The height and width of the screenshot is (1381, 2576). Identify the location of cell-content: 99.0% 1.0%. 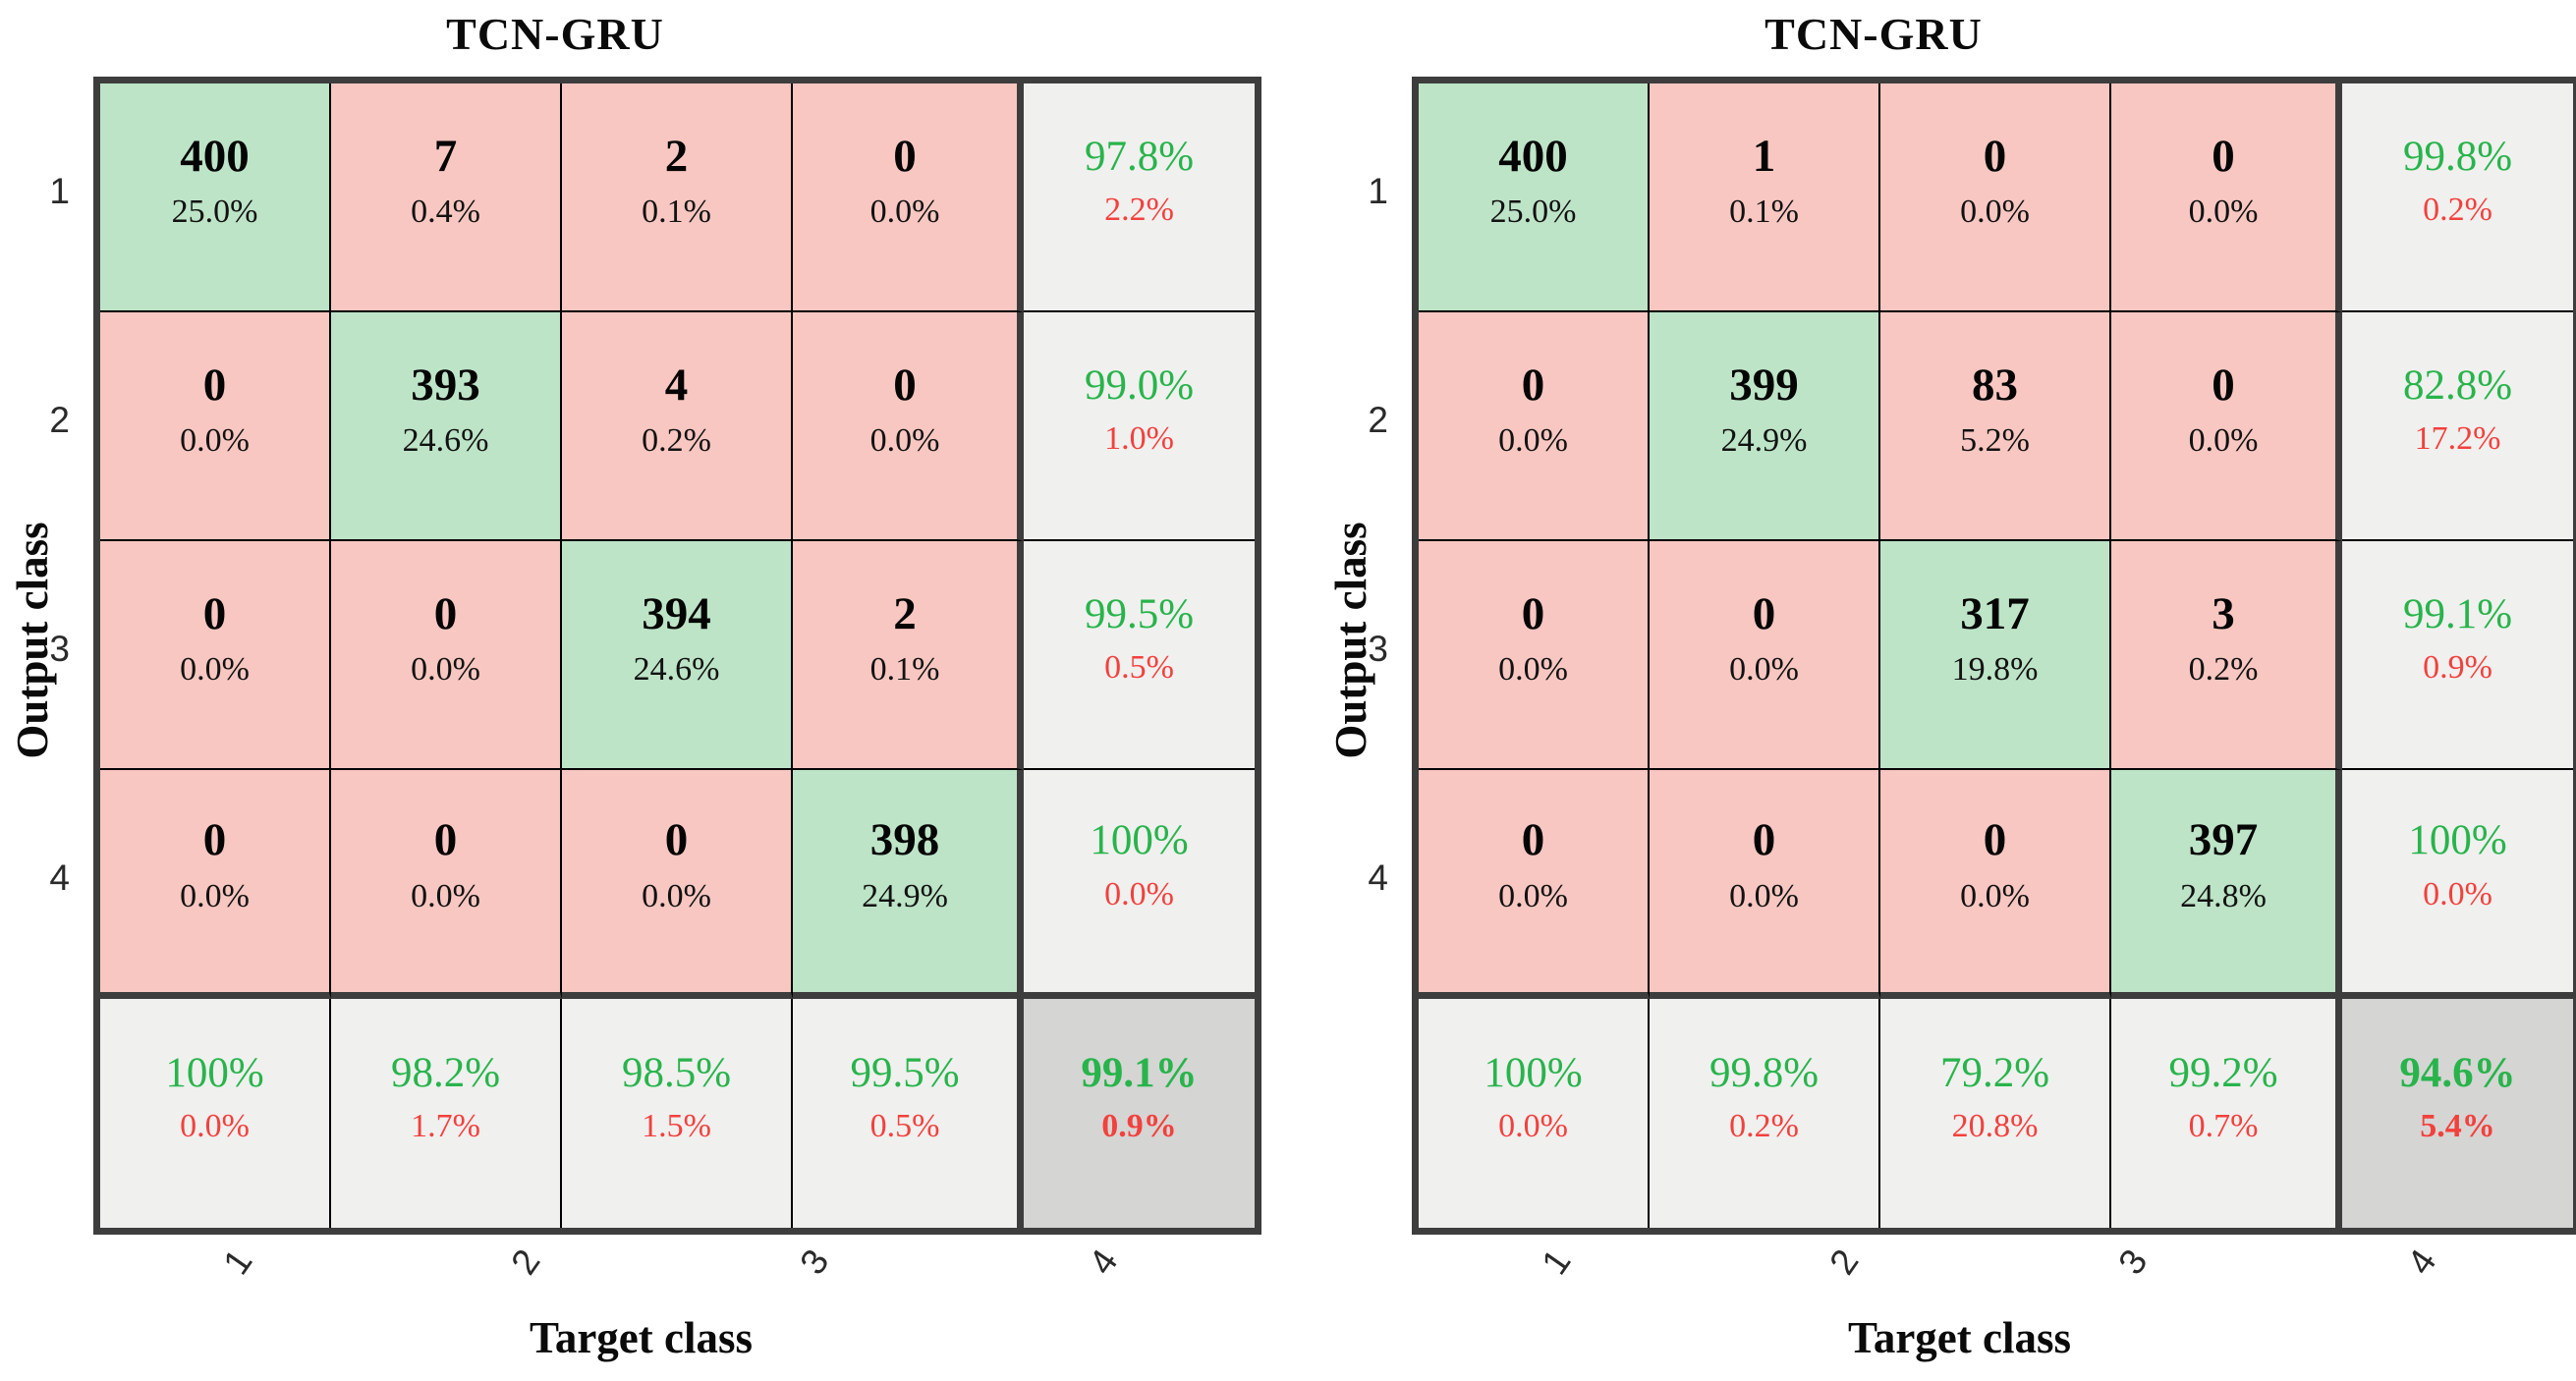
(1139, 410).